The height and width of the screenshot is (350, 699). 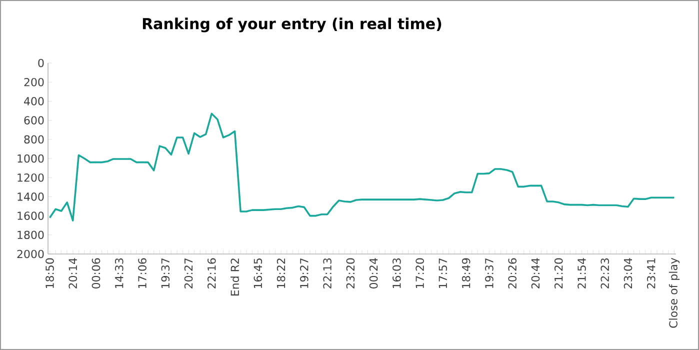 I want to click on y-tick-label: 1000, so click(x=31, y=158).